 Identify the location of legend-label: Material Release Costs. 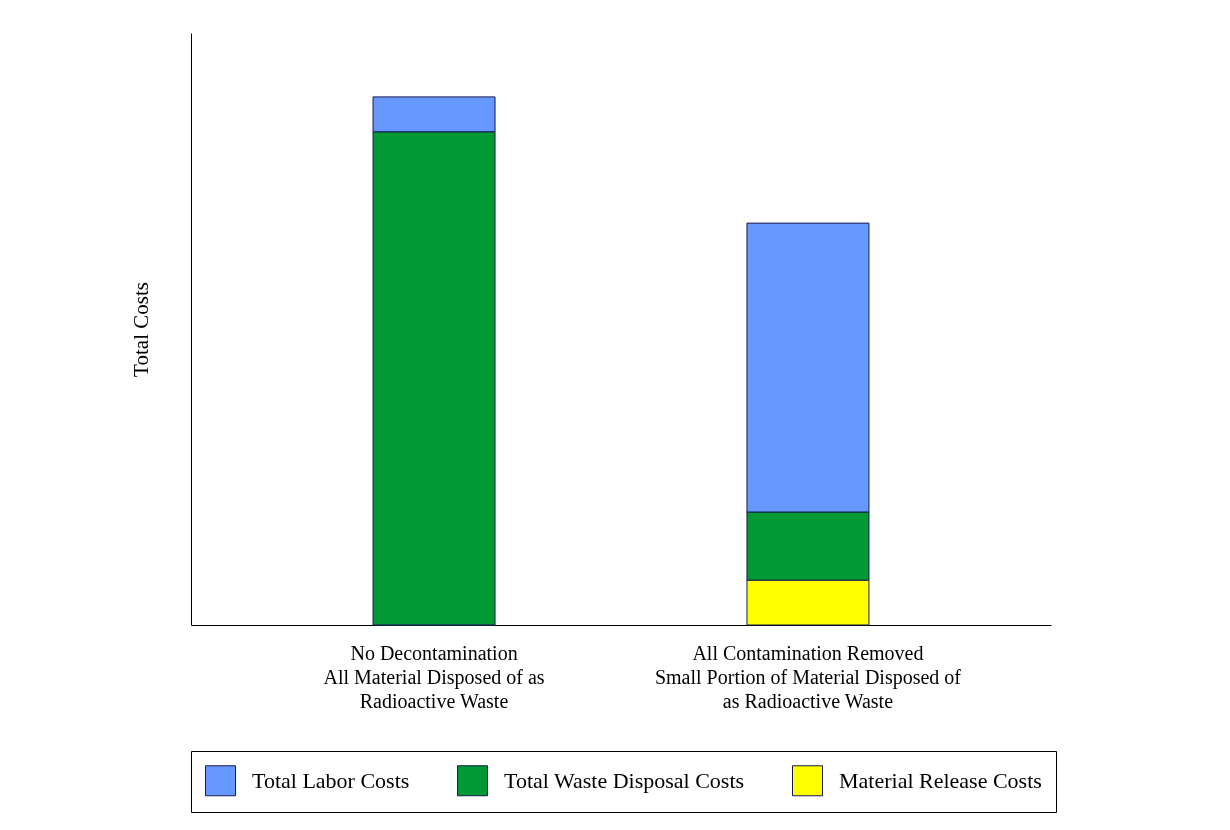
(940, 780).